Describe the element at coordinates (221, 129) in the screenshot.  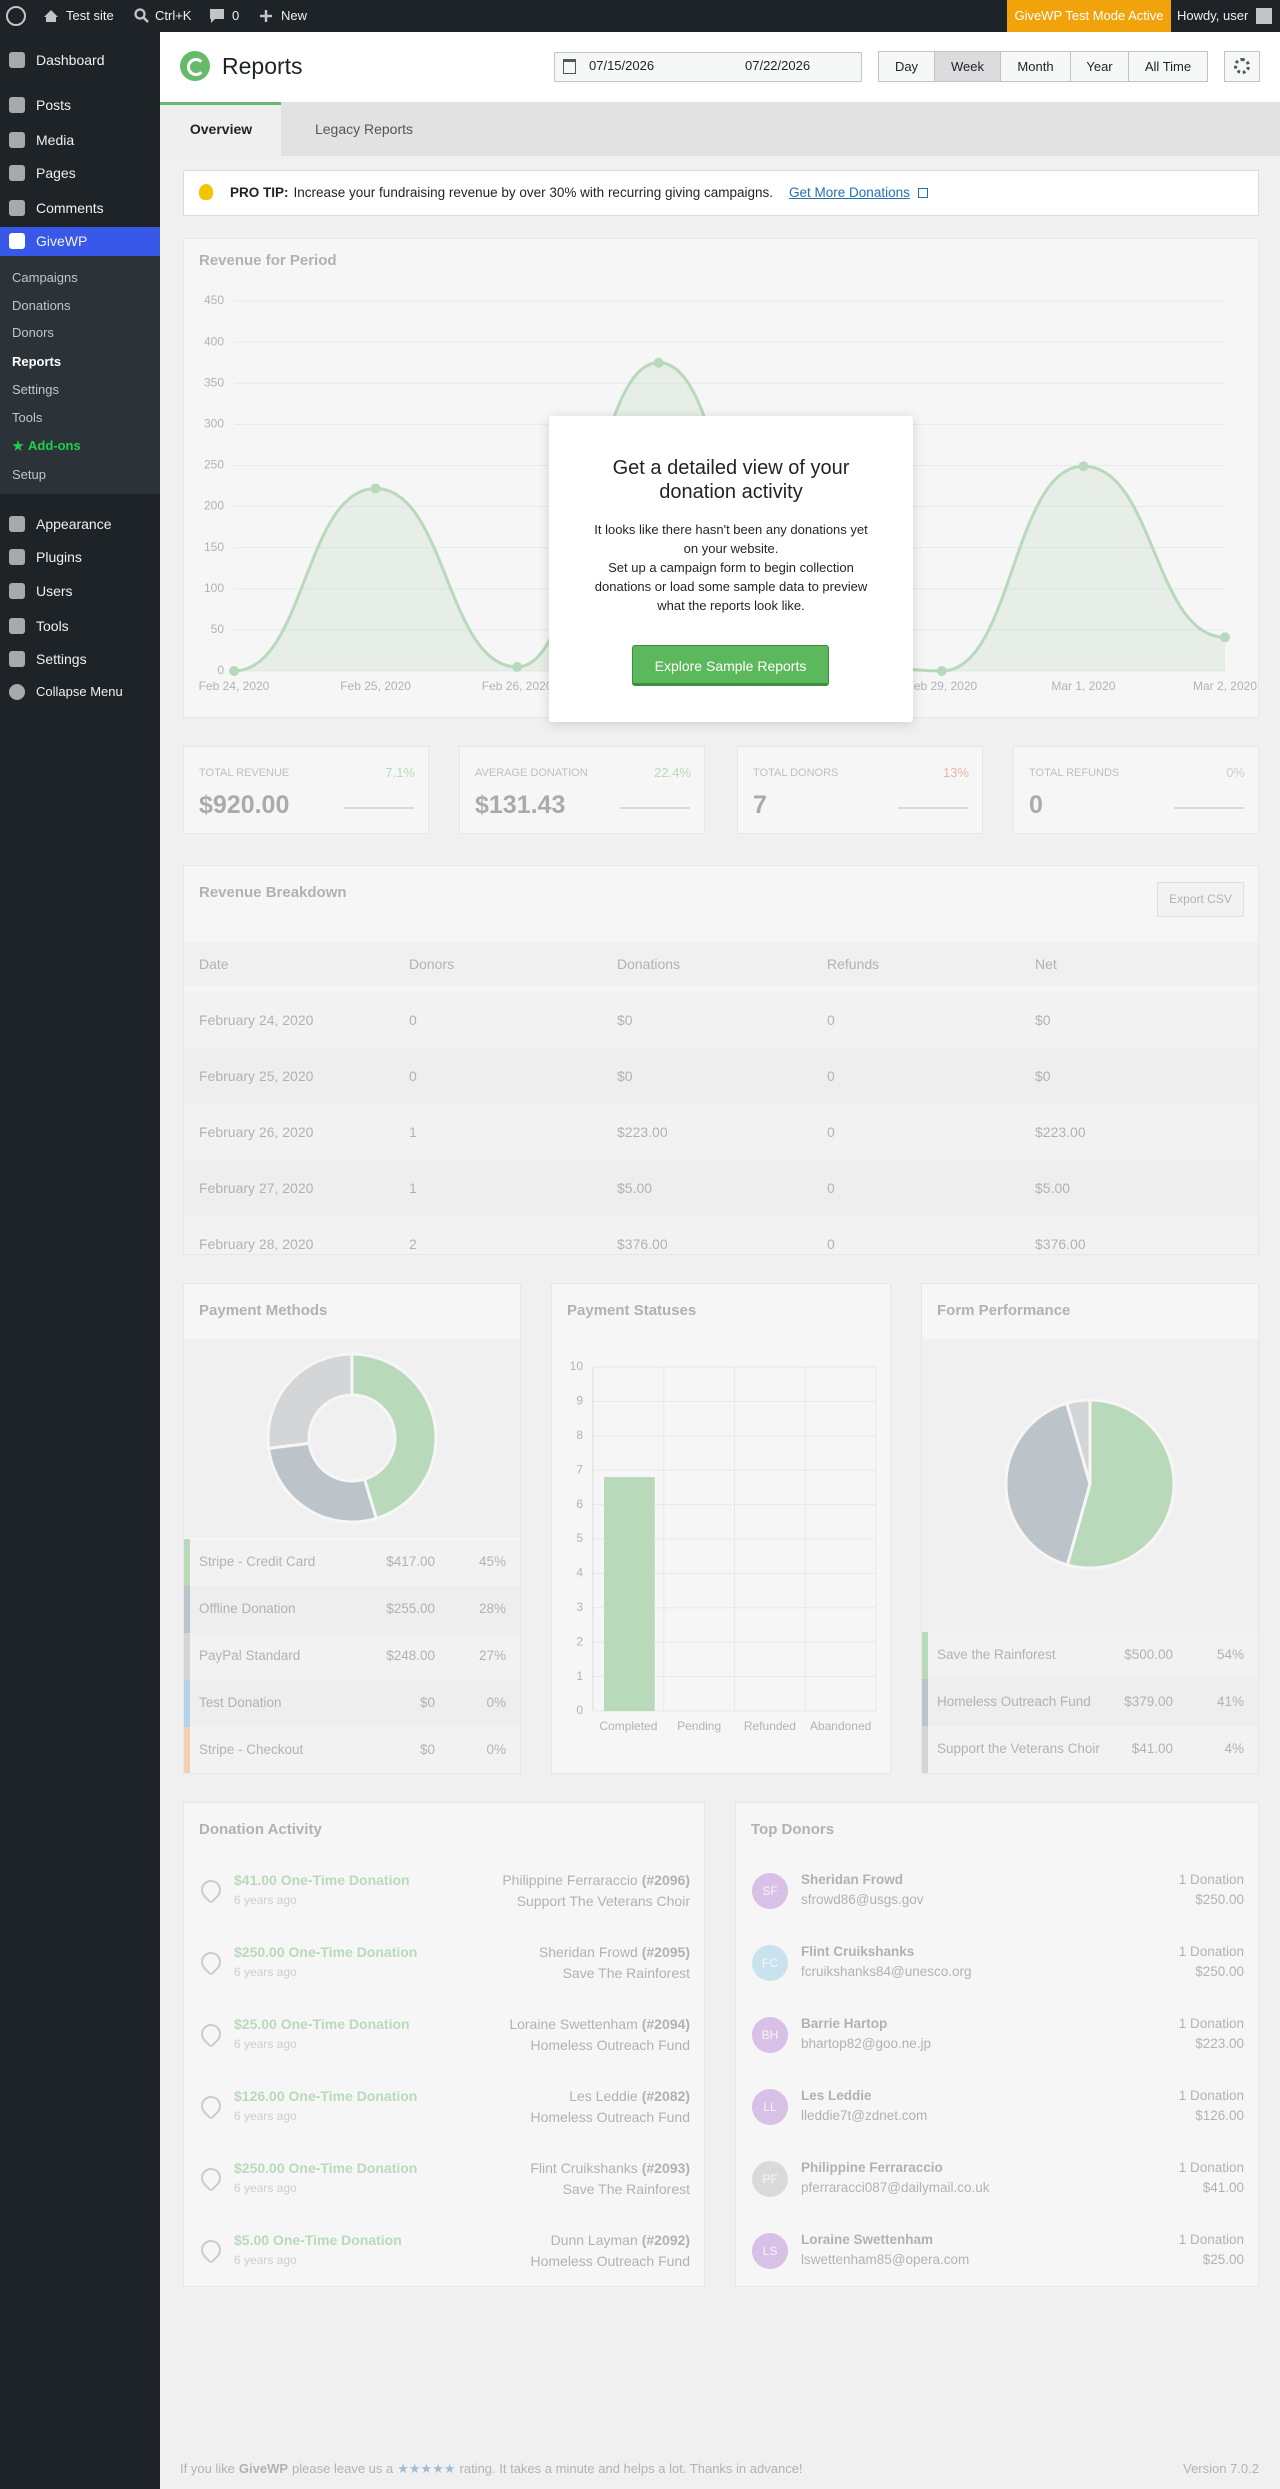
I see `tab: Overview` at that location.